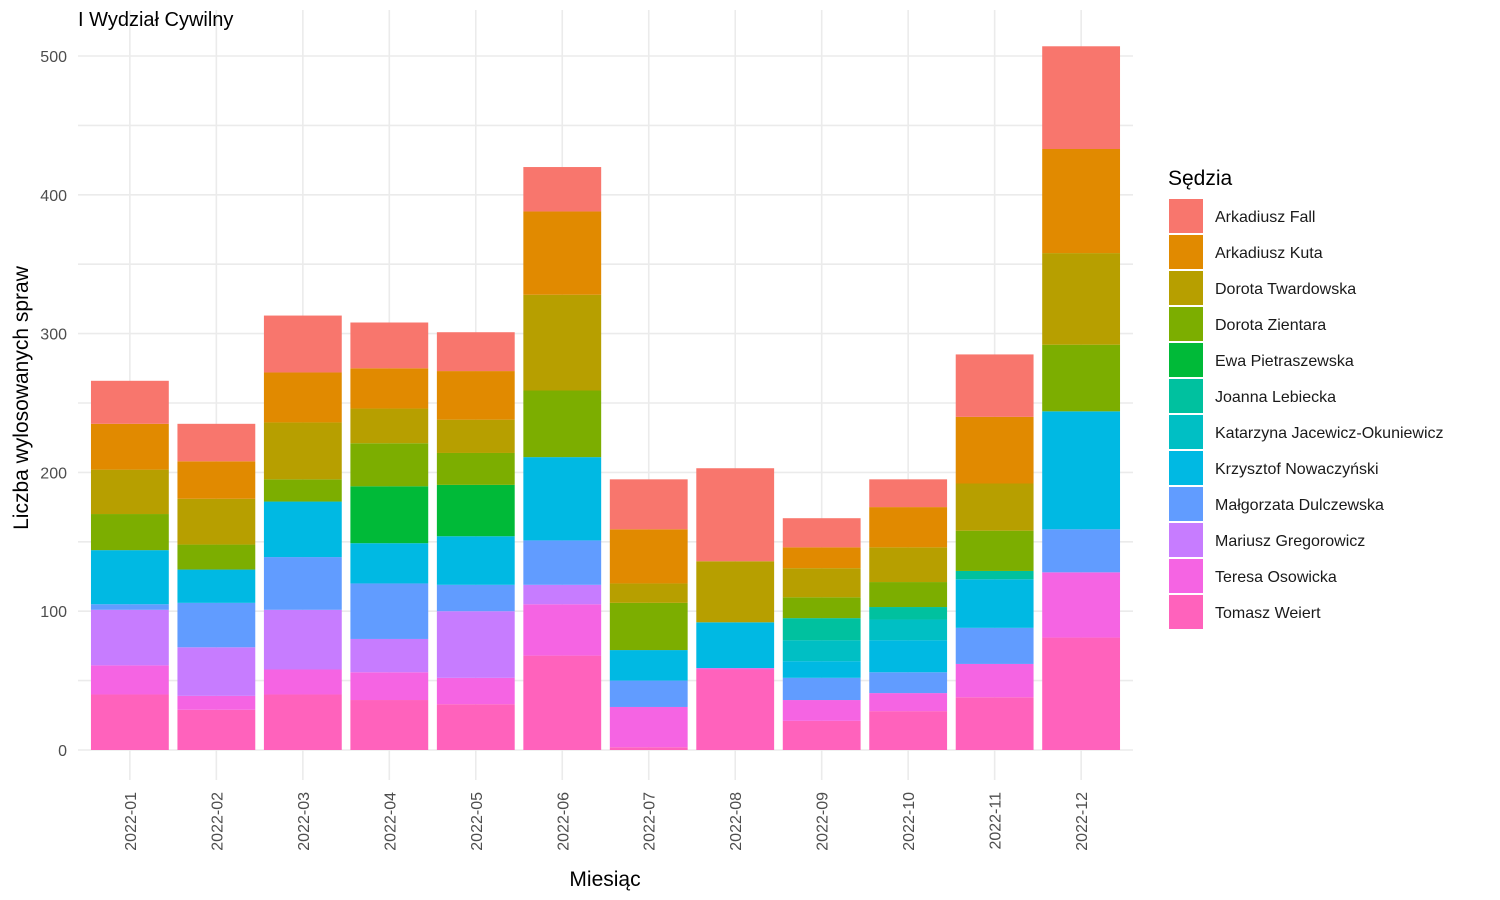 This screenshot has width=1500, height=900. Describe the element at coordinates (155, 20) in the screenshot. I see `chart-title: I Wydział Cywilny` at that location.